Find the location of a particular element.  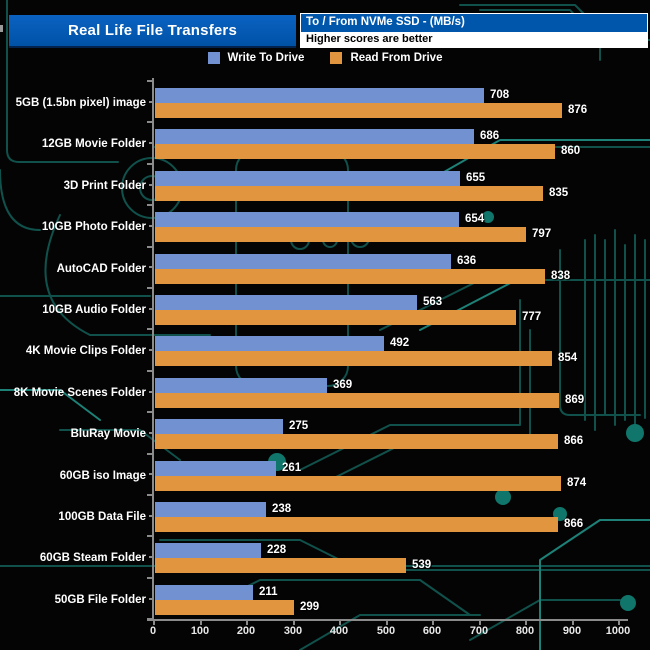

x-axis-tick-label: 1000 is located at coordinates (618, 631).